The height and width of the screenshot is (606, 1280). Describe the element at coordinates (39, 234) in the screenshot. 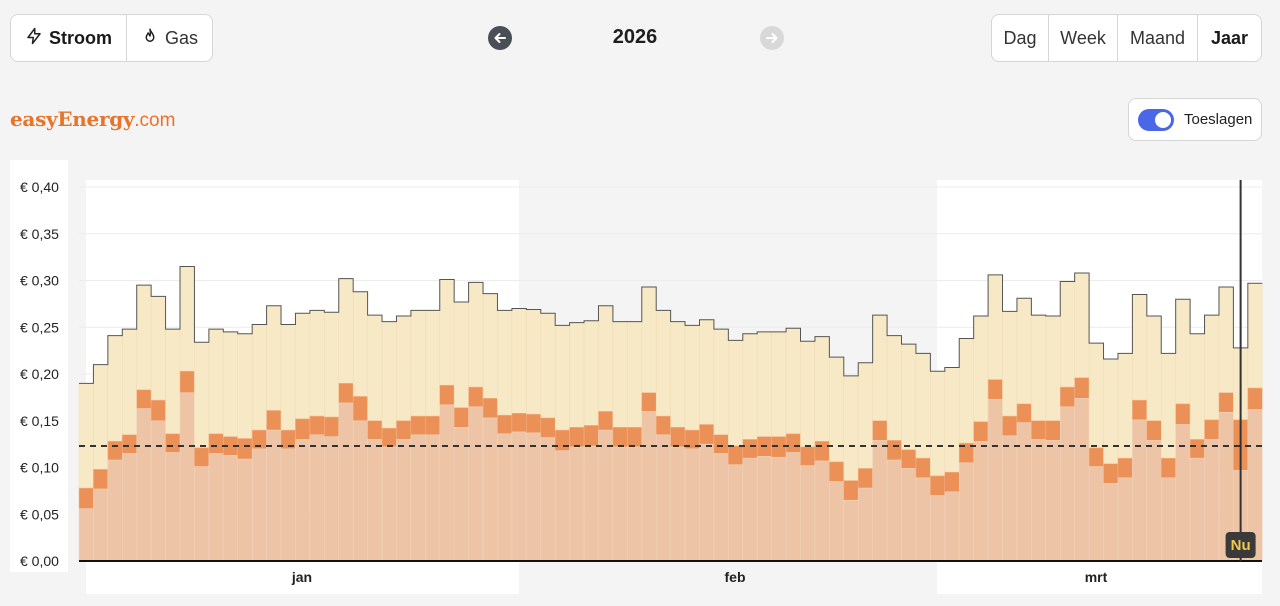

I see `y-tick-label: € 0,35` at that location.